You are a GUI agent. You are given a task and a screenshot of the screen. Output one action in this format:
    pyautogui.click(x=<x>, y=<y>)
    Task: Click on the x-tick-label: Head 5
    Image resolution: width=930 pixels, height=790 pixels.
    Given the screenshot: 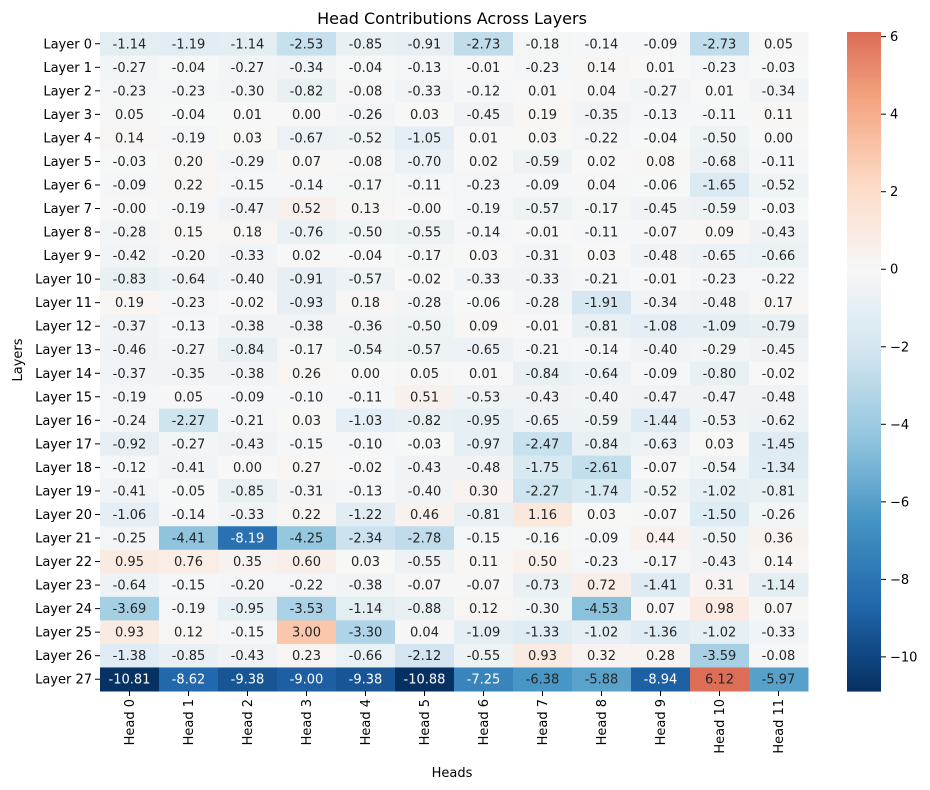 What is the action you would take?
    pyautogui.click(x=425, y=722)
    